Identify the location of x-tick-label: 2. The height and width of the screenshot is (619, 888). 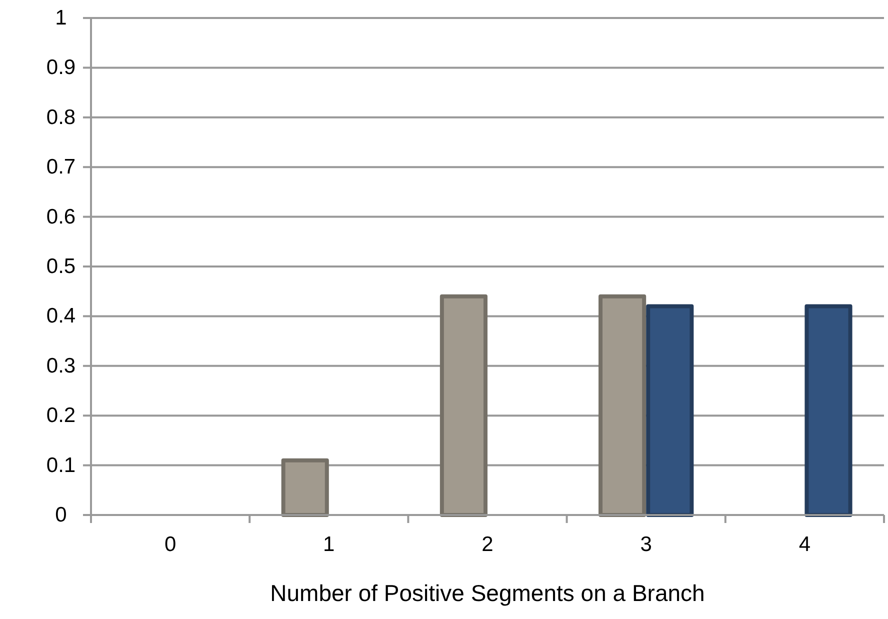
(488, 544).